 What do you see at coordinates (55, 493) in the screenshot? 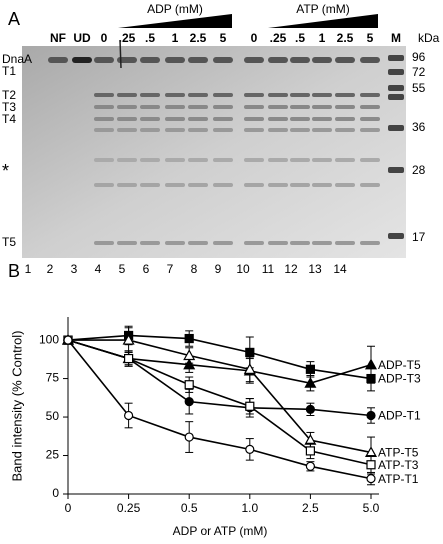
I see `y-tick-label: 0` at bounding box center [55, 493].